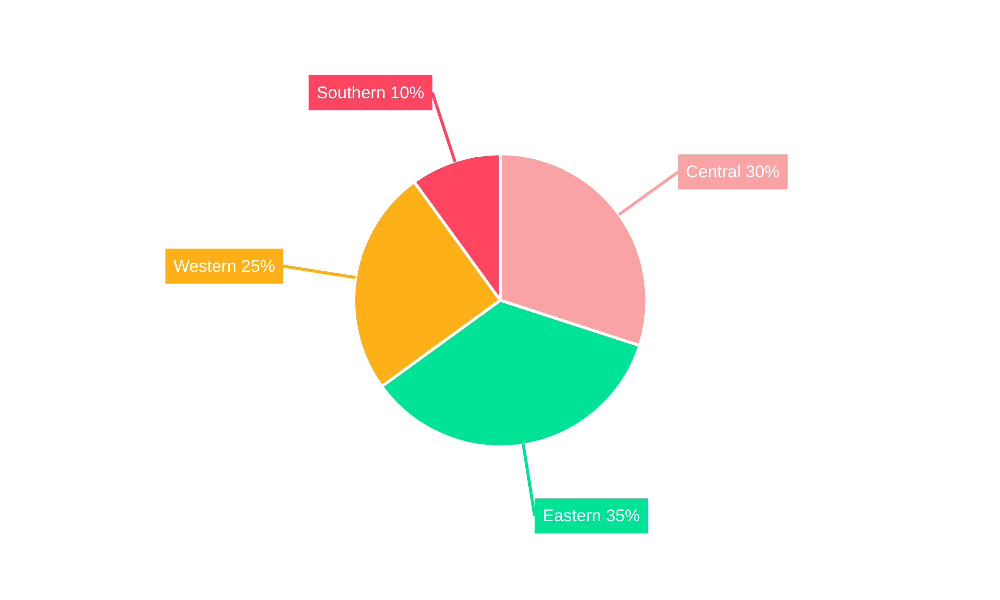  Describe the element at coordinates (225, 266) in the screenshot. I see `slice-label: Western 25%` at that location.